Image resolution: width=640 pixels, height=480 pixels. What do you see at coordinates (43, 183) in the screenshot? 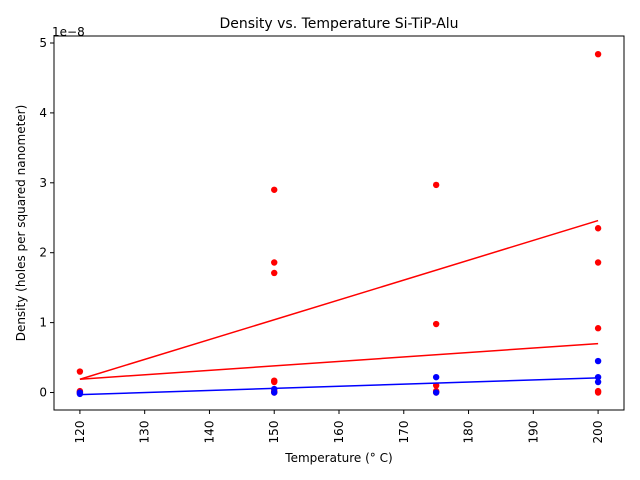
I see `y-tick-label: 3` at bounding box center [43, 183].